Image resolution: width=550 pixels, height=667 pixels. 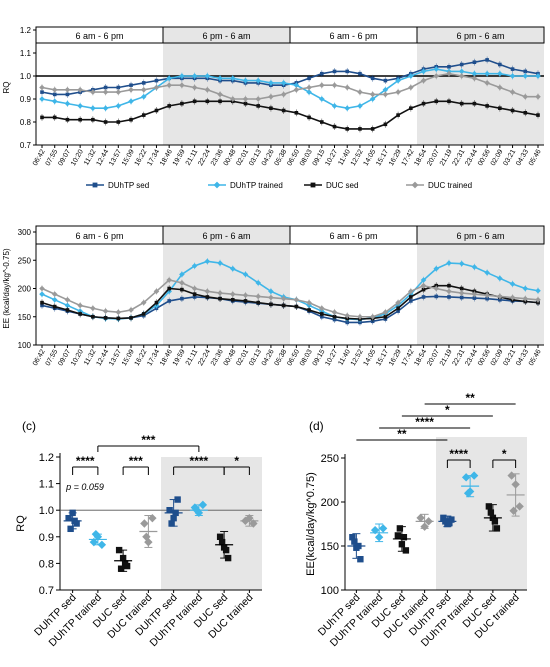 I want to click on sig-label: **, so click(x=402, y=434).